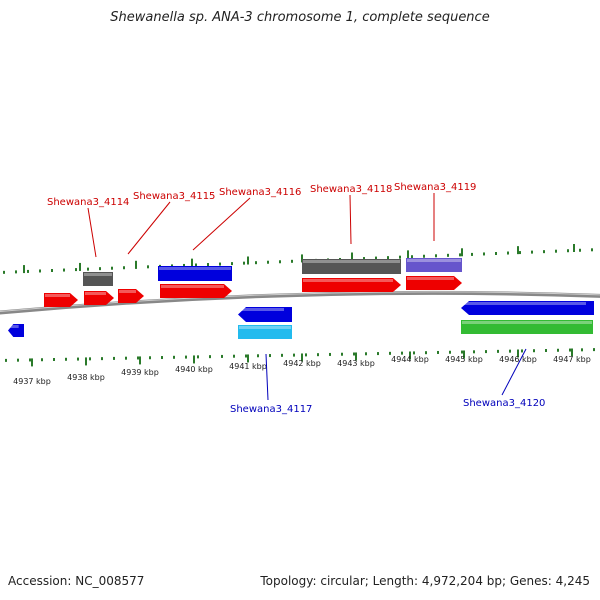 The width and height of the screenshot is (600, 600). I want to click on ruler-label: 4943 kbp, so click(356, 363).